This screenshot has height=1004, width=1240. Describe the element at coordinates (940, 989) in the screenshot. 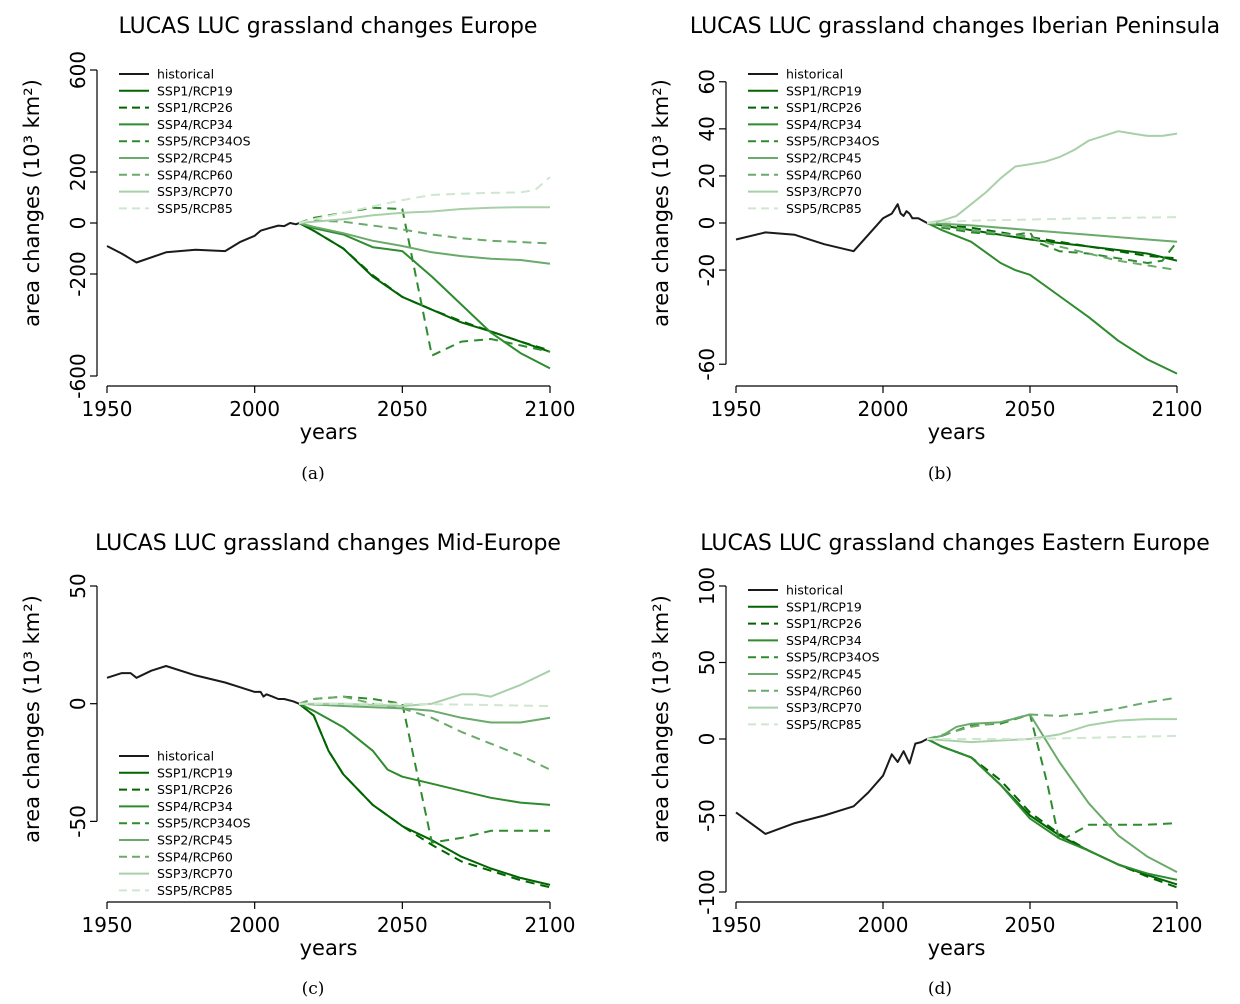

I see `panel-caption: (d)` at that location.